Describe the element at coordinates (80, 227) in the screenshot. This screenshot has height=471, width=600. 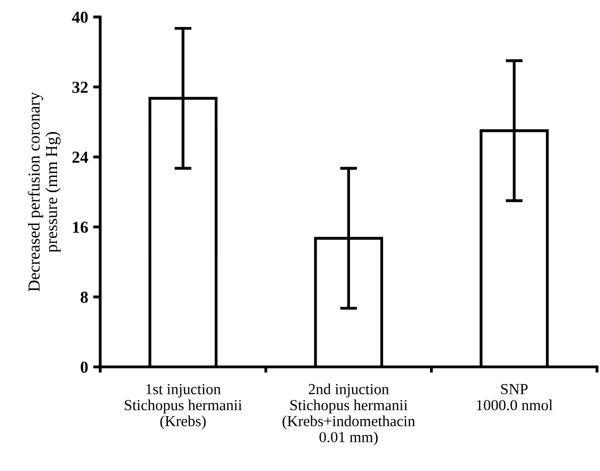
I see `y-tick-label: 16` at that location.